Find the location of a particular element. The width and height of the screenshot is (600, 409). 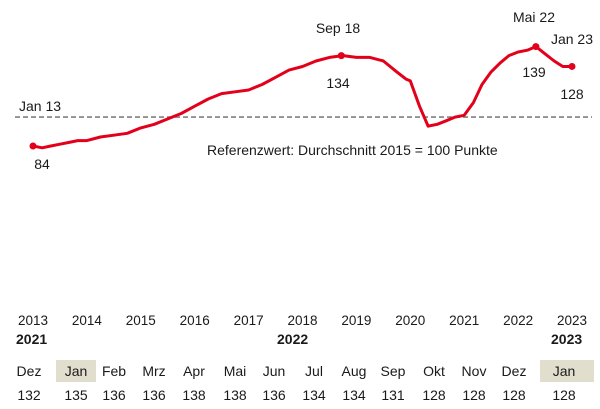

reference-label: Jan 13 is located at coordinates (40, 106).